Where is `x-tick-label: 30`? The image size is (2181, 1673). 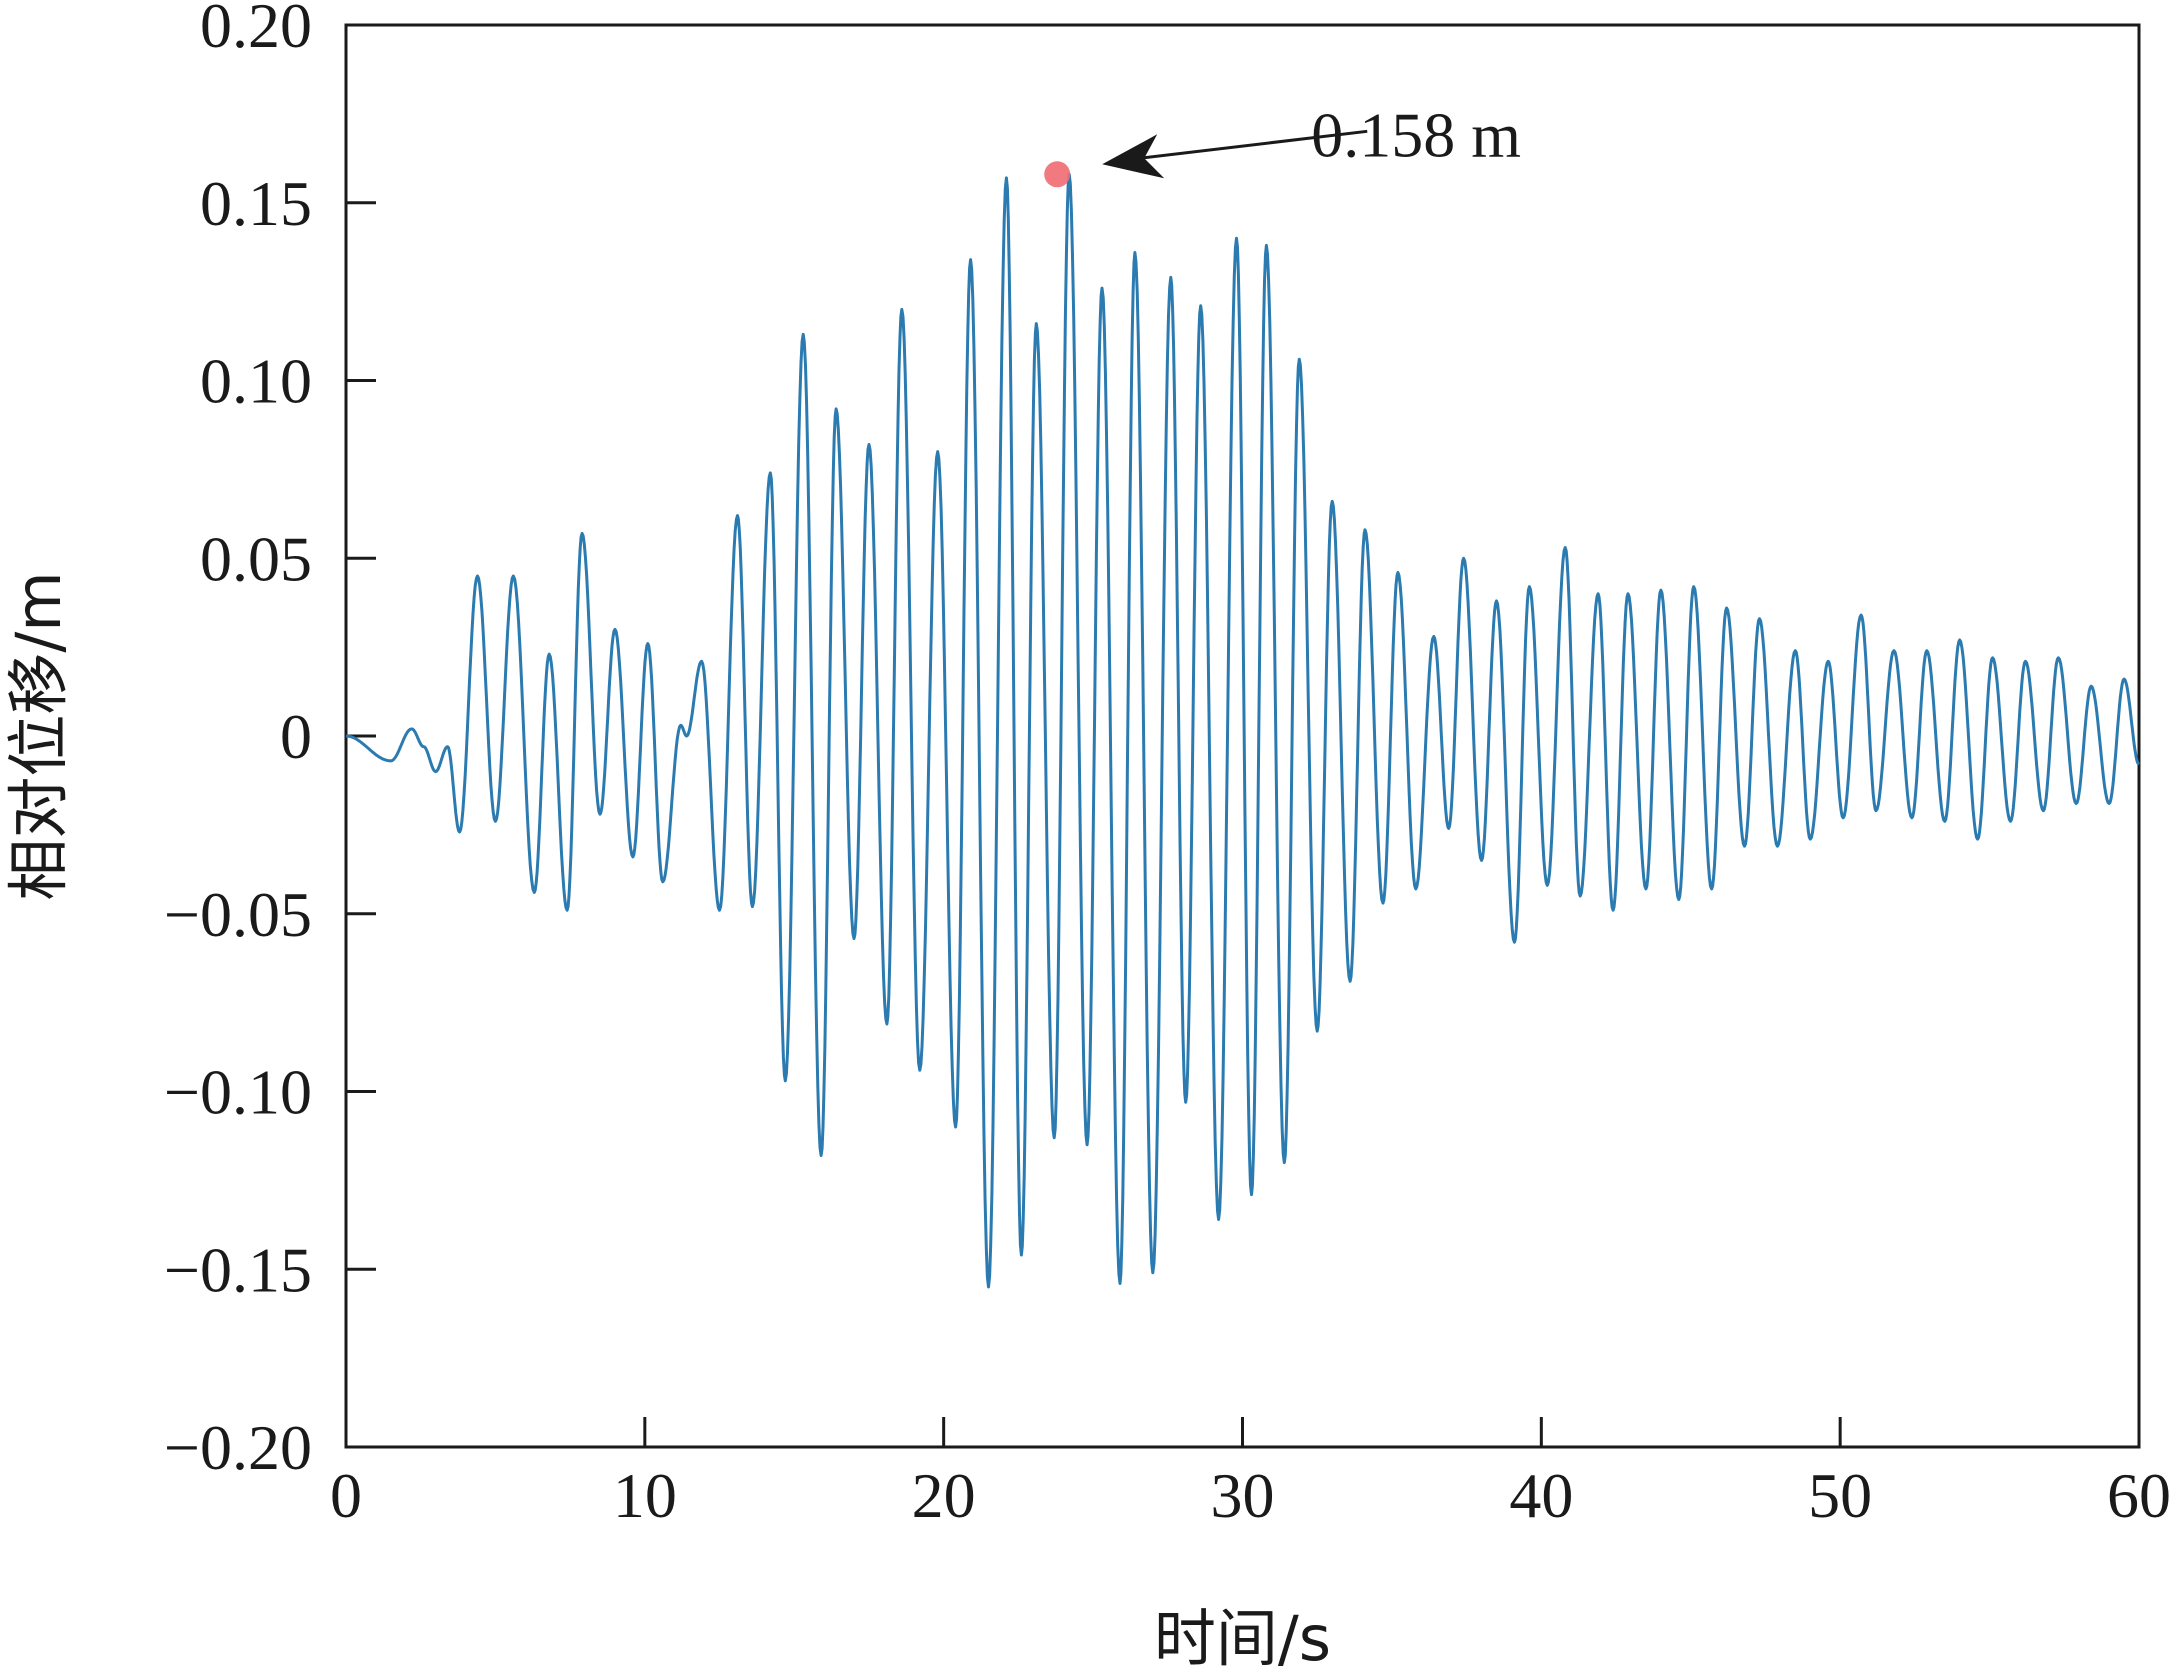
x-tick-label: 30 is located at coordinates (1243, 1495).